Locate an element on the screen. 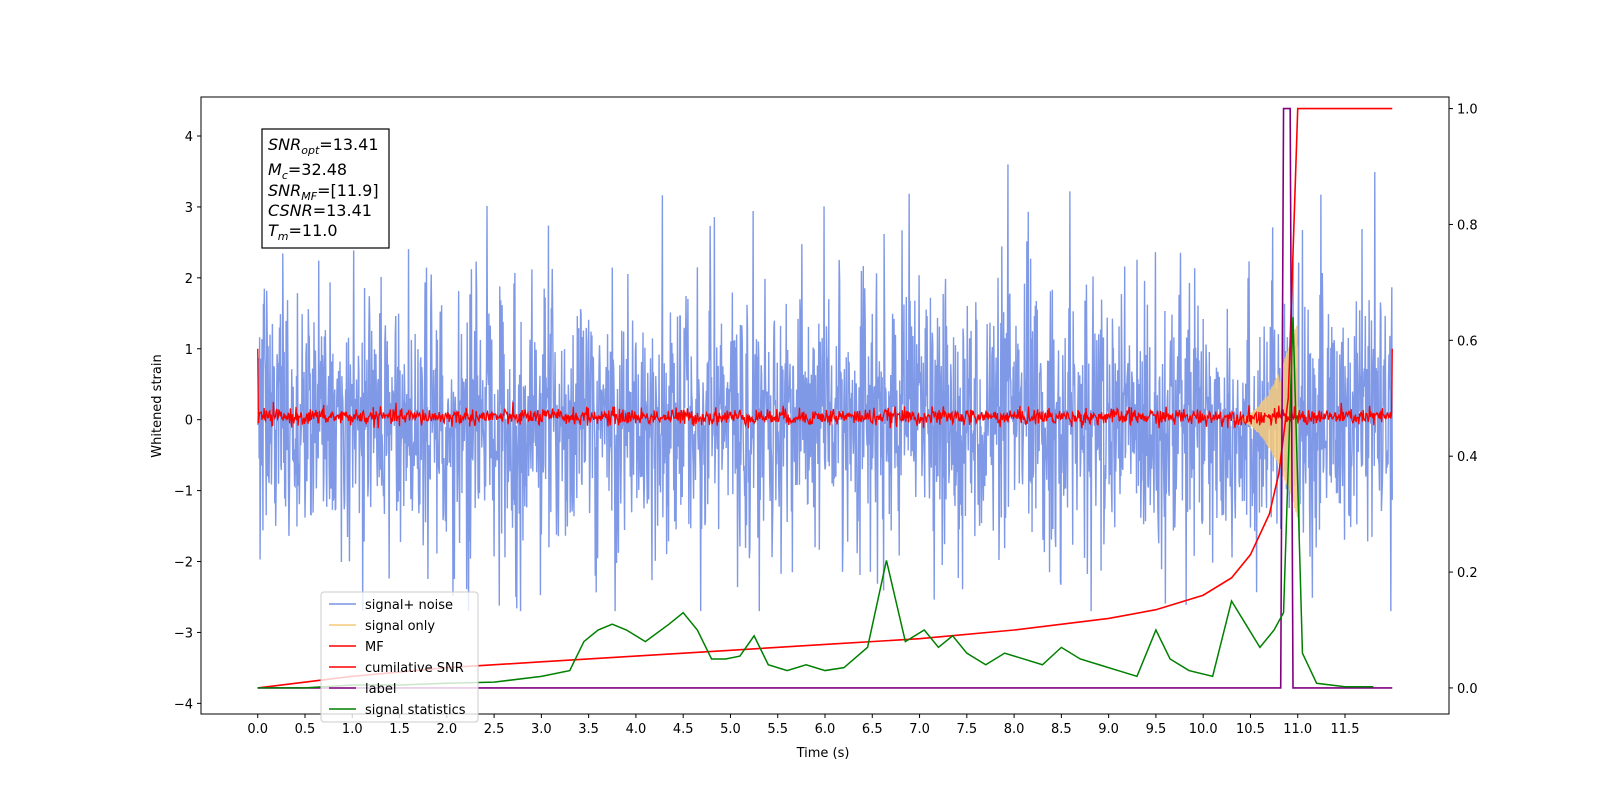  legend-label-signal-noise: signal+ noise is located at coordinates (409, 605).